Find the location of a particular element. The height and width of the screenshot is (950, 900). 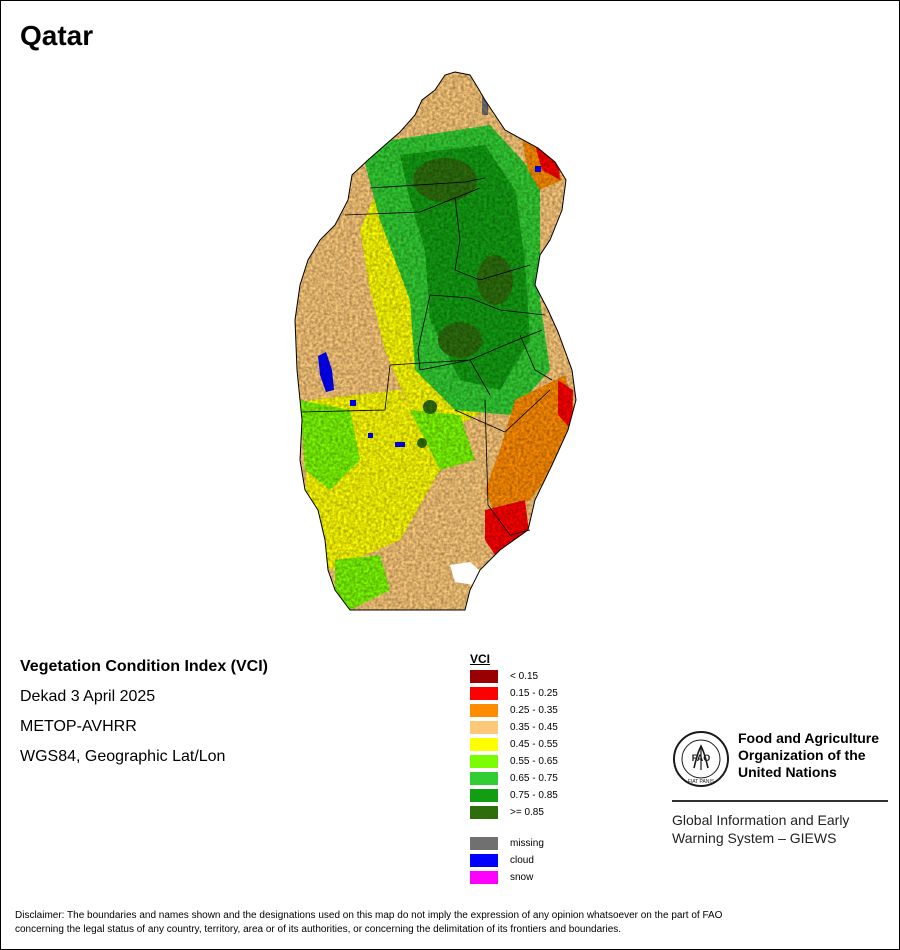

legend-label: 0.35 - 0.45 is located at coordinates (534, 727).